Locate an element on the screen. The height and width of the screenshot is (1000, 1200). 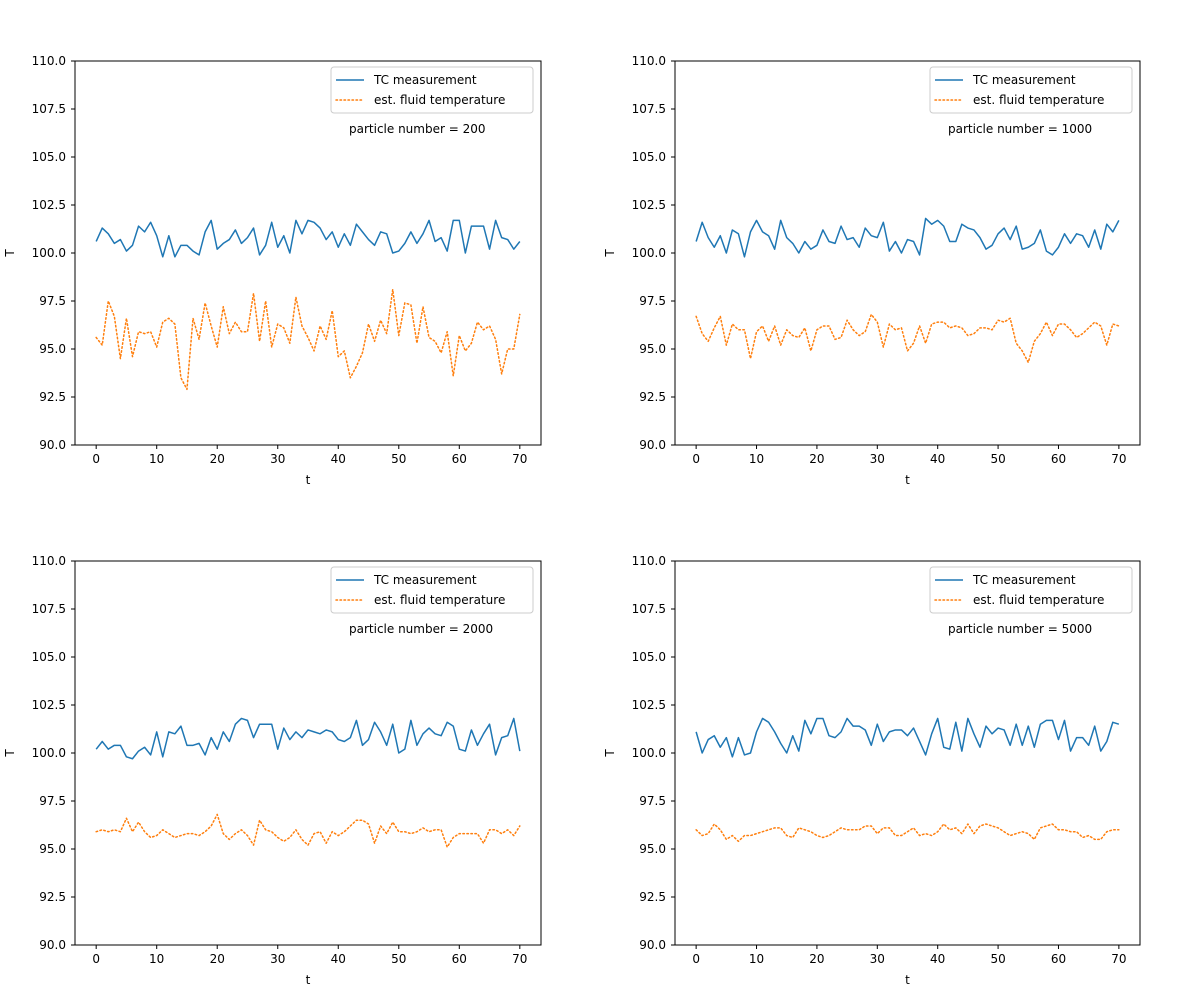
particle-number-annotation: particle number = 200 is located at coordinates (417, 129).